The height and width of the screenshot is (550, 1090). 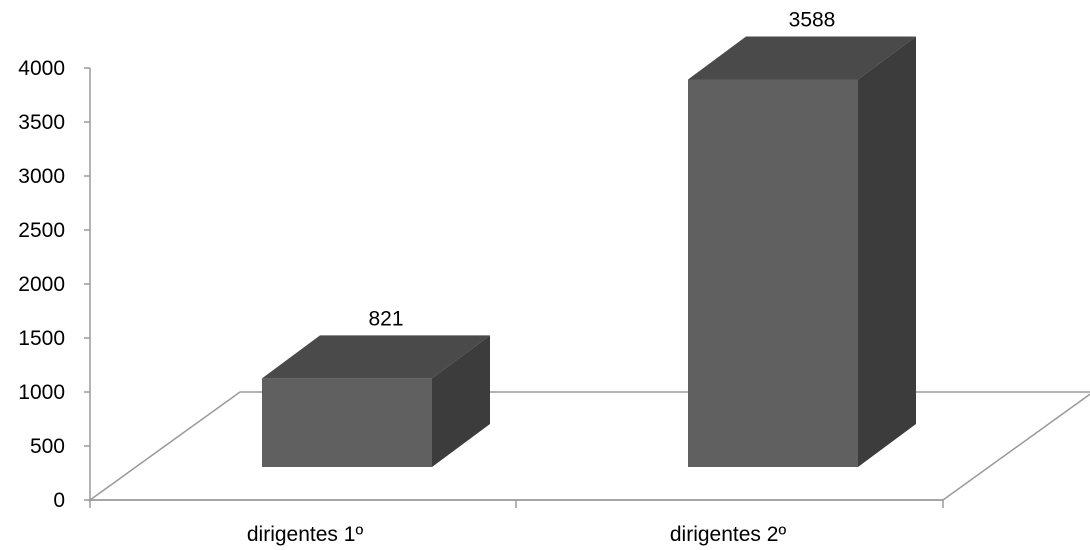 What do you see at coordinates (41, 122) in the screenshot?
I see `y-tick-label: 3500` at bounding box center [41, 122].